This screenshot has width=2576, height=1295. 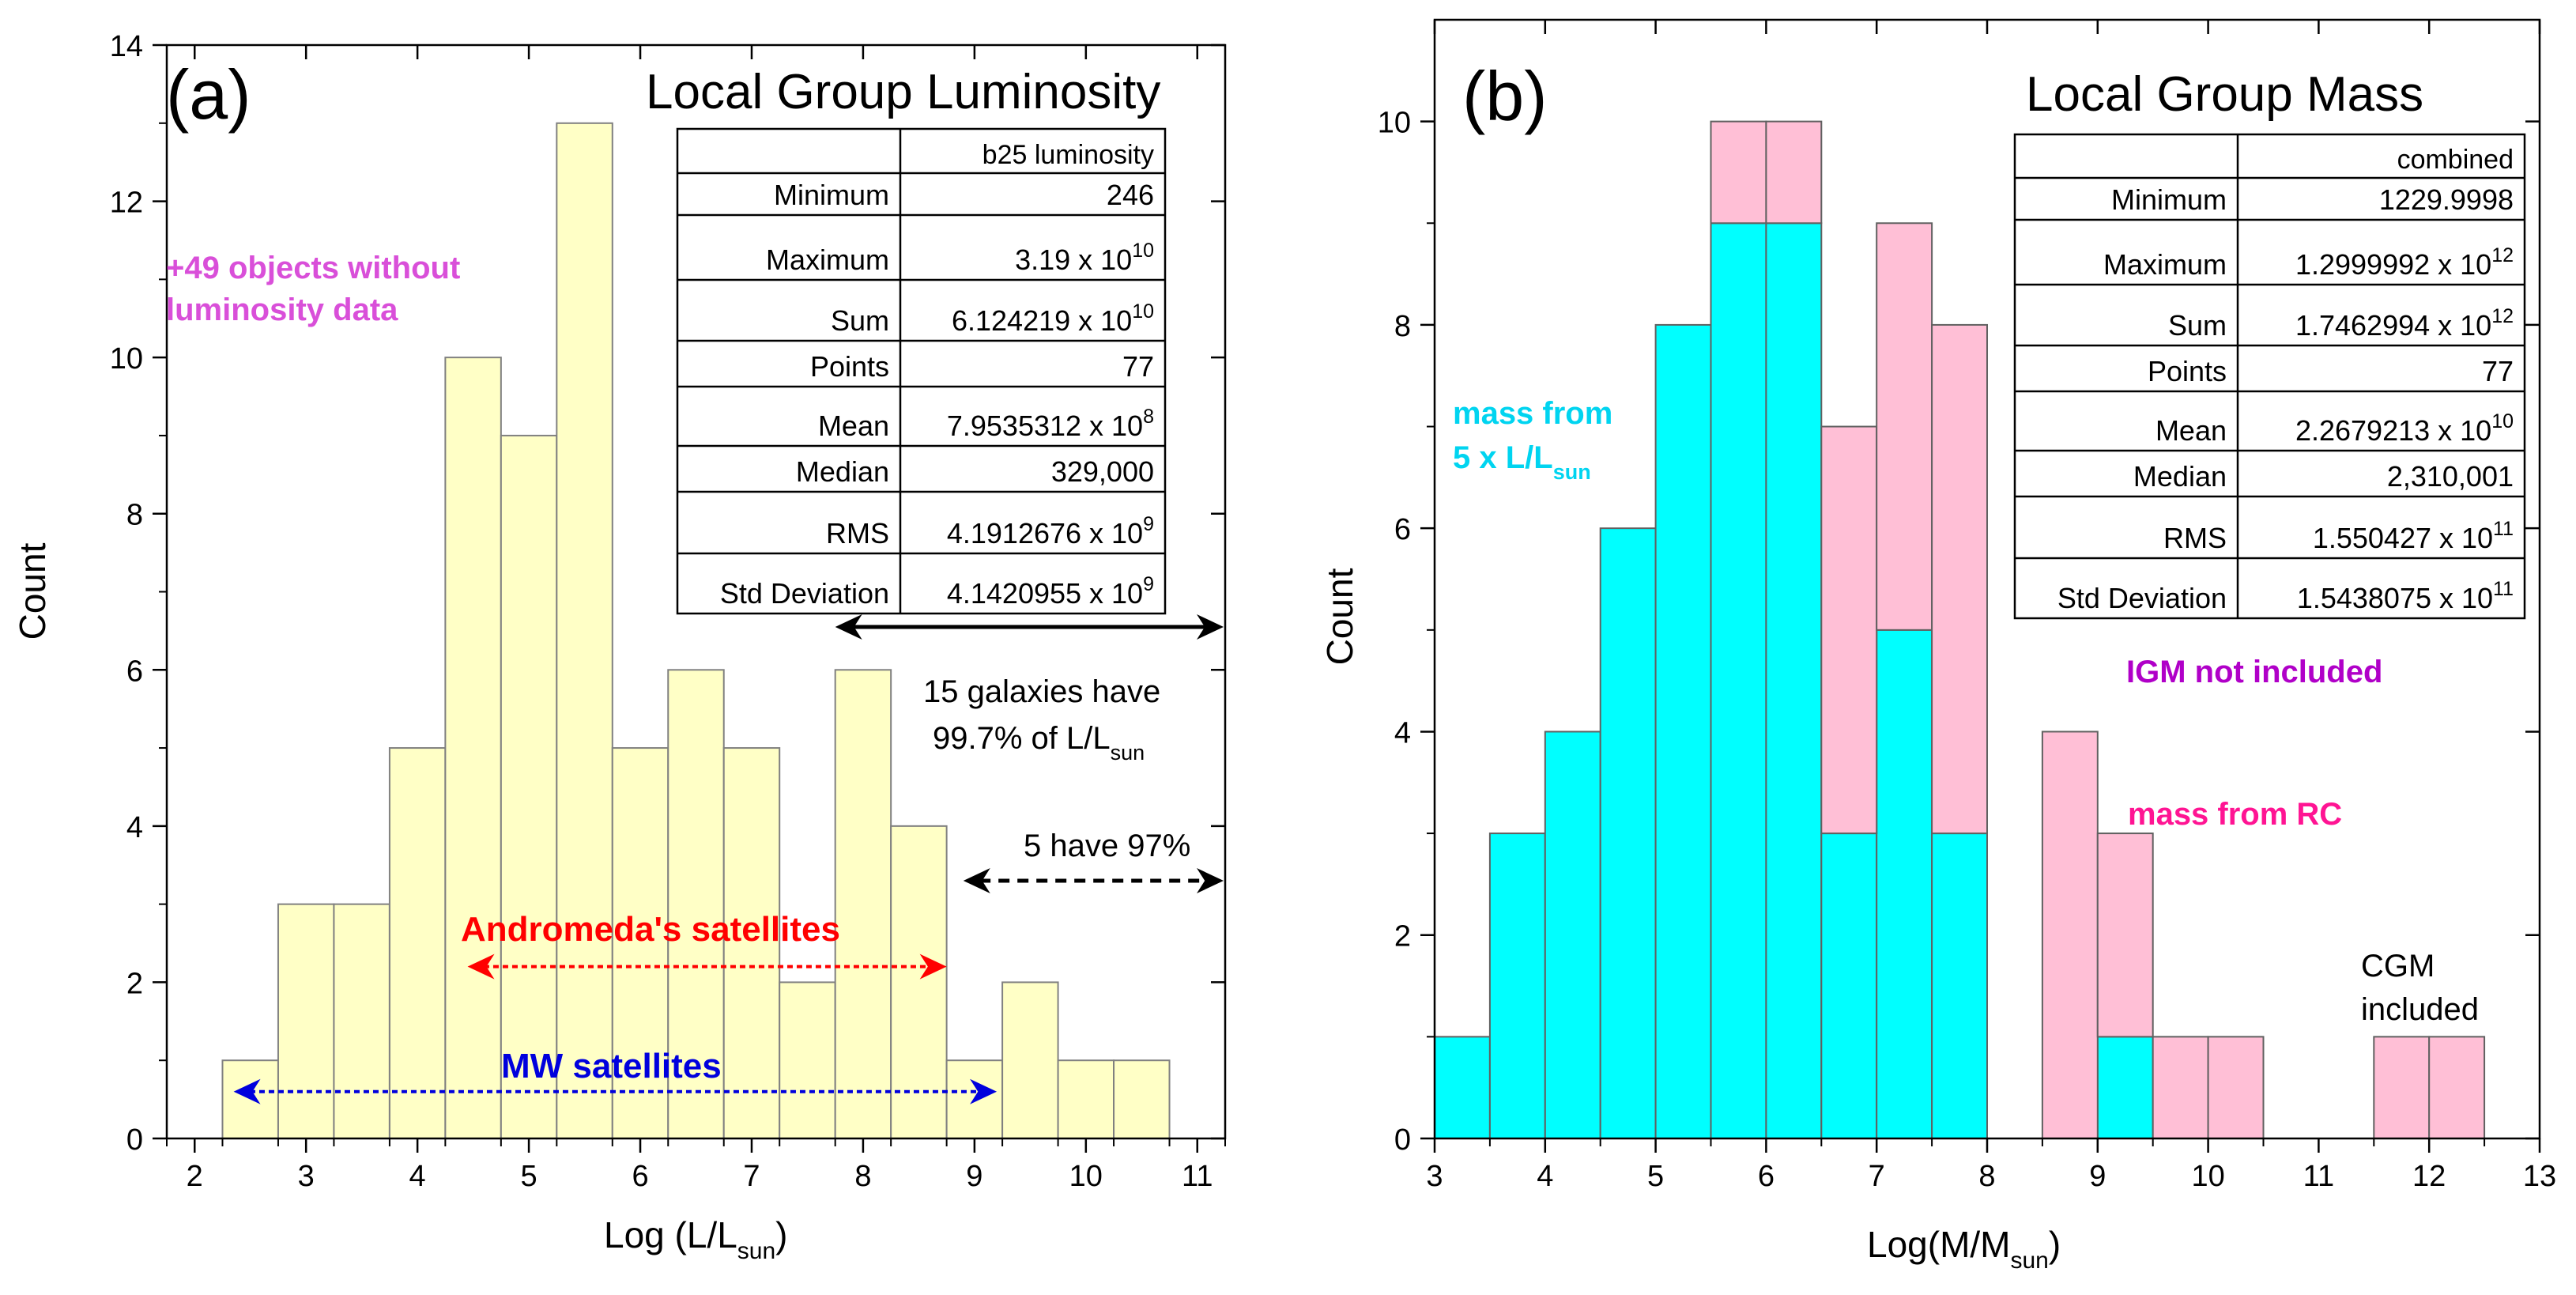 I want to click on no-data-note-line2: luminosity data, so click(x=282, y=310).